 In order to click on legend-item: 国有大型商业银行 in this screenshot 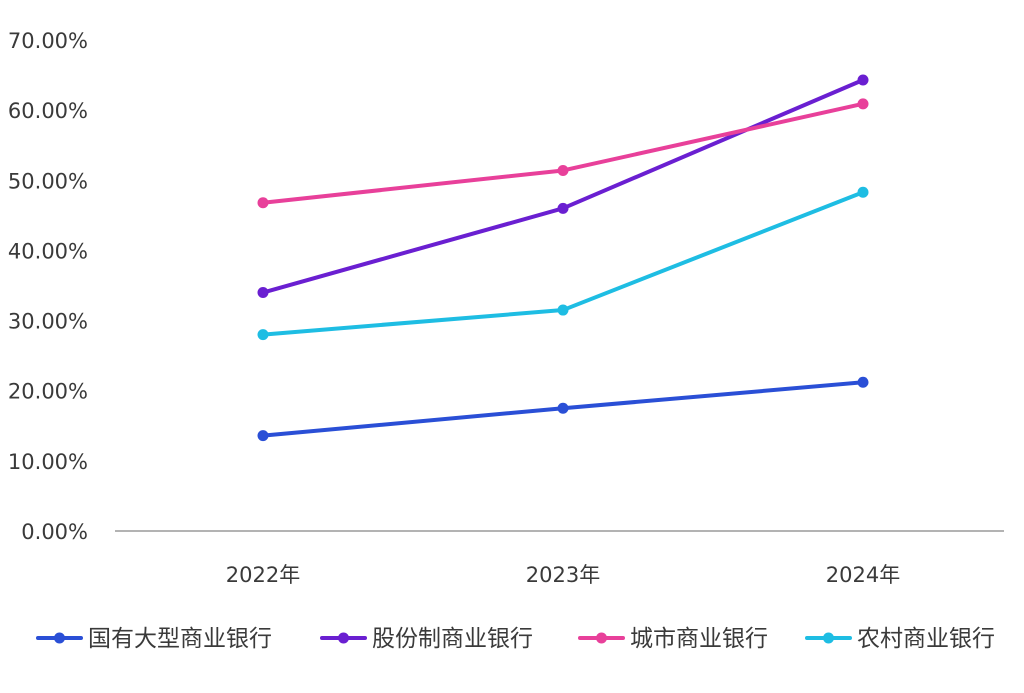, I will do `click(154, 639)`.